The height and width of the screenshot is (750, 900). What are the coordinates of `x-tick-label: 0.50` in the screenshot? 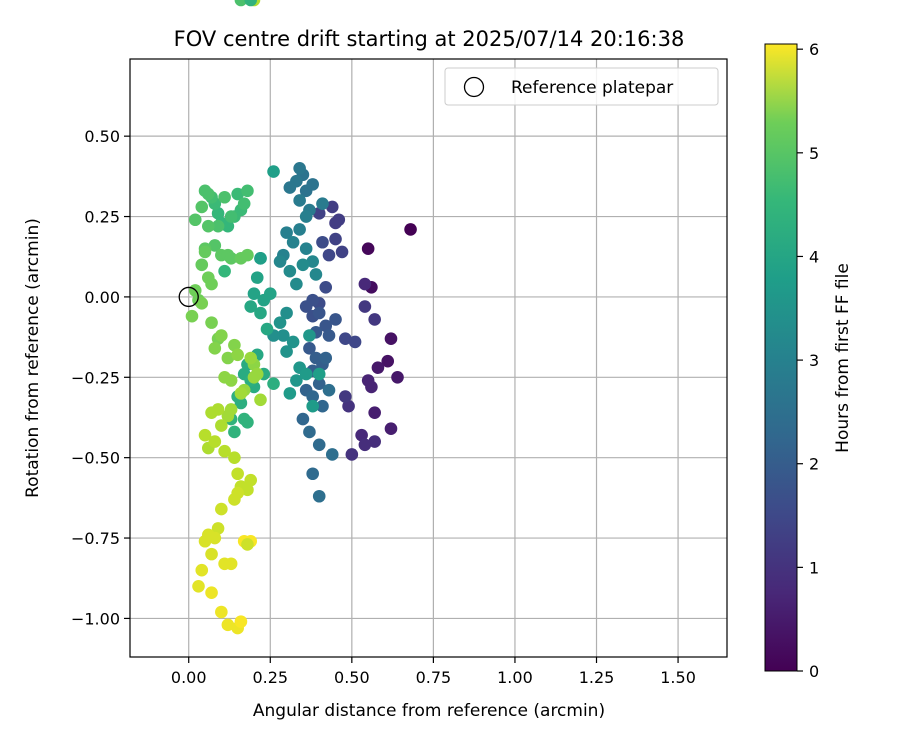 It's located at (352, 677).